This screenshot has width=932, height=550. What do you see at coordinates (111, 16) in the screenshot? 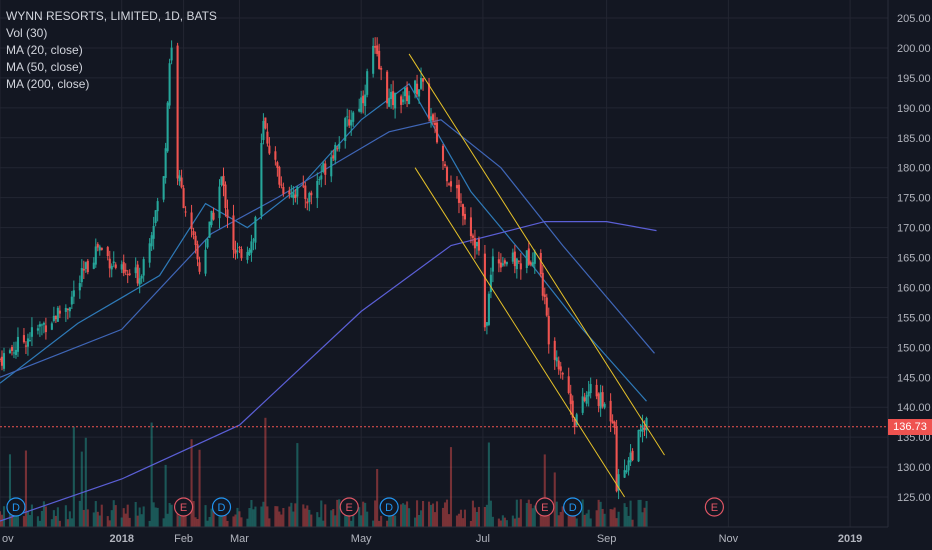
I see `symbol-title: WYNN RESORTS, LIMITED, 1D, BATS` at bounding box center [111, 16].